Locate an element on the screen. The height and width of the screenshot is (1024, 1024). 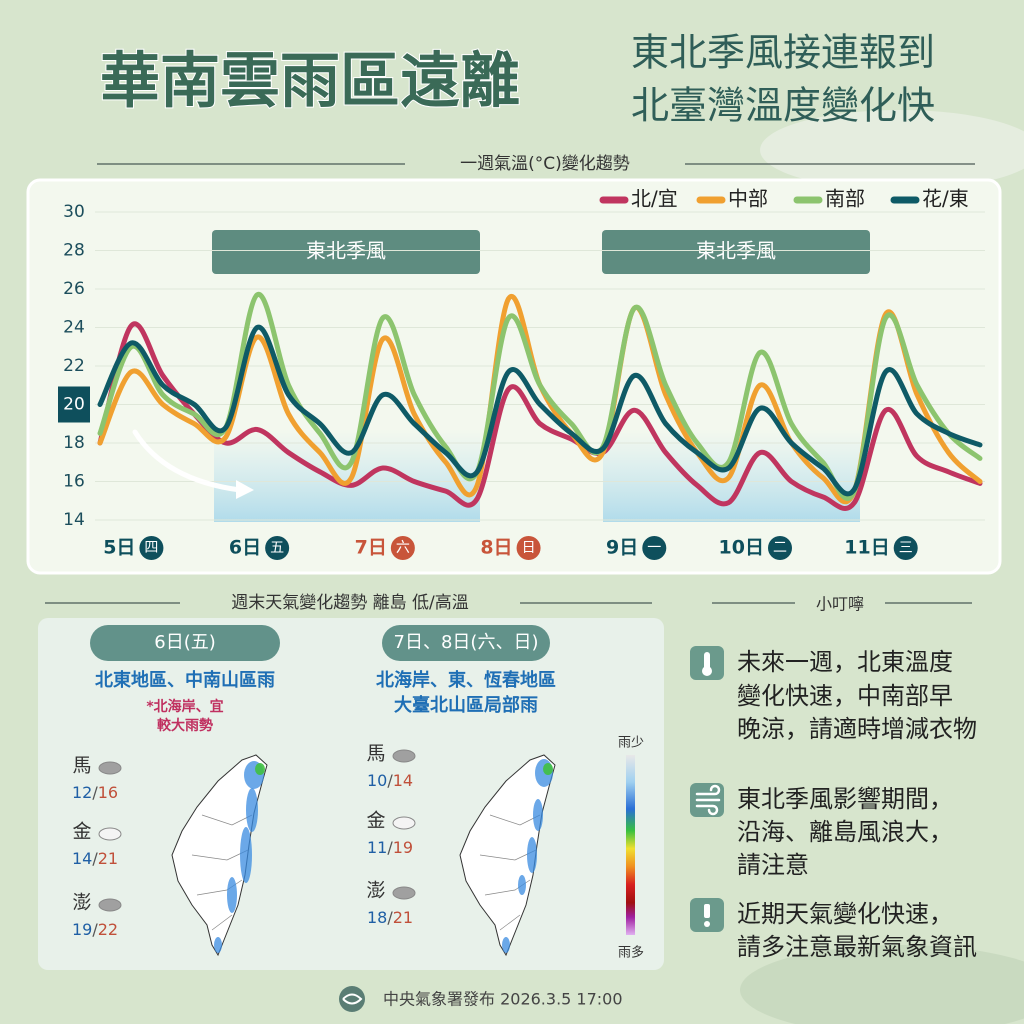
island-temp: 10/14 is located at coordinates (390, 780).